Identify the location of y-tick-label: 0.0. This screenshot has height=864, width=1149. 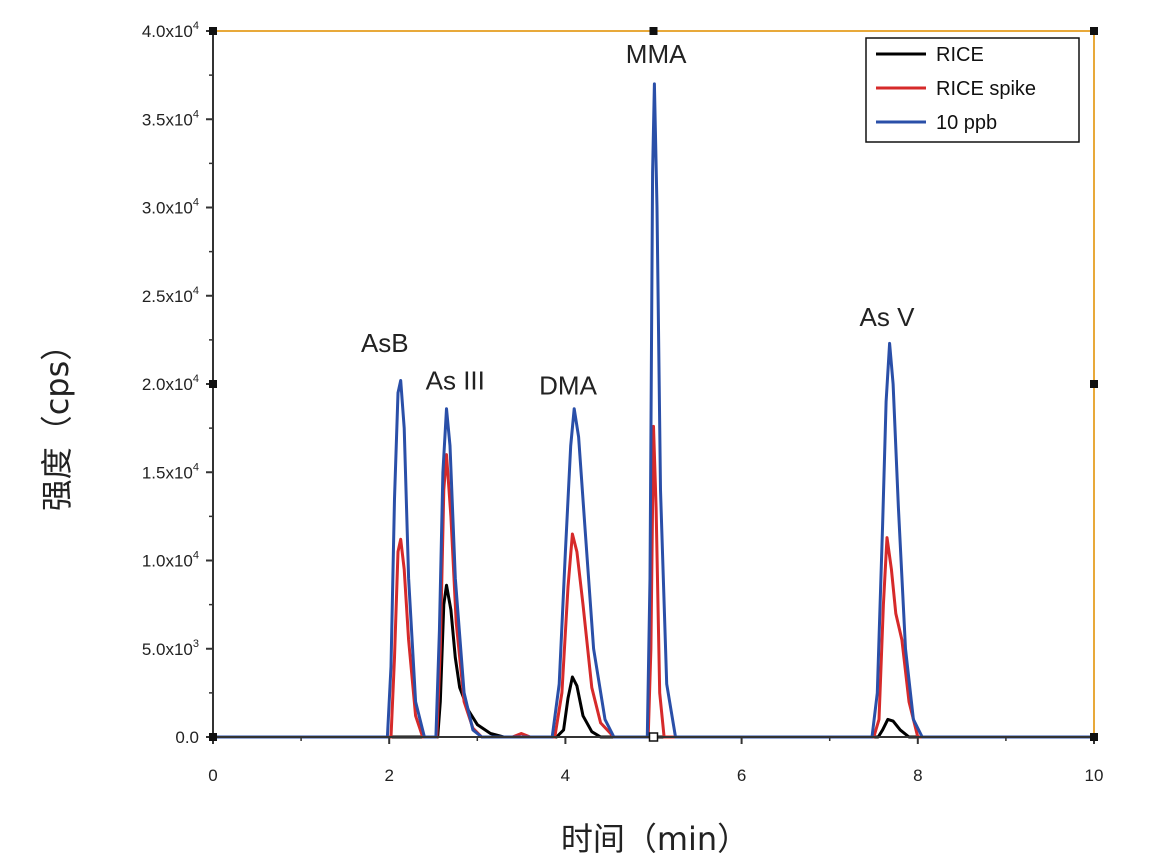
(187, 737).